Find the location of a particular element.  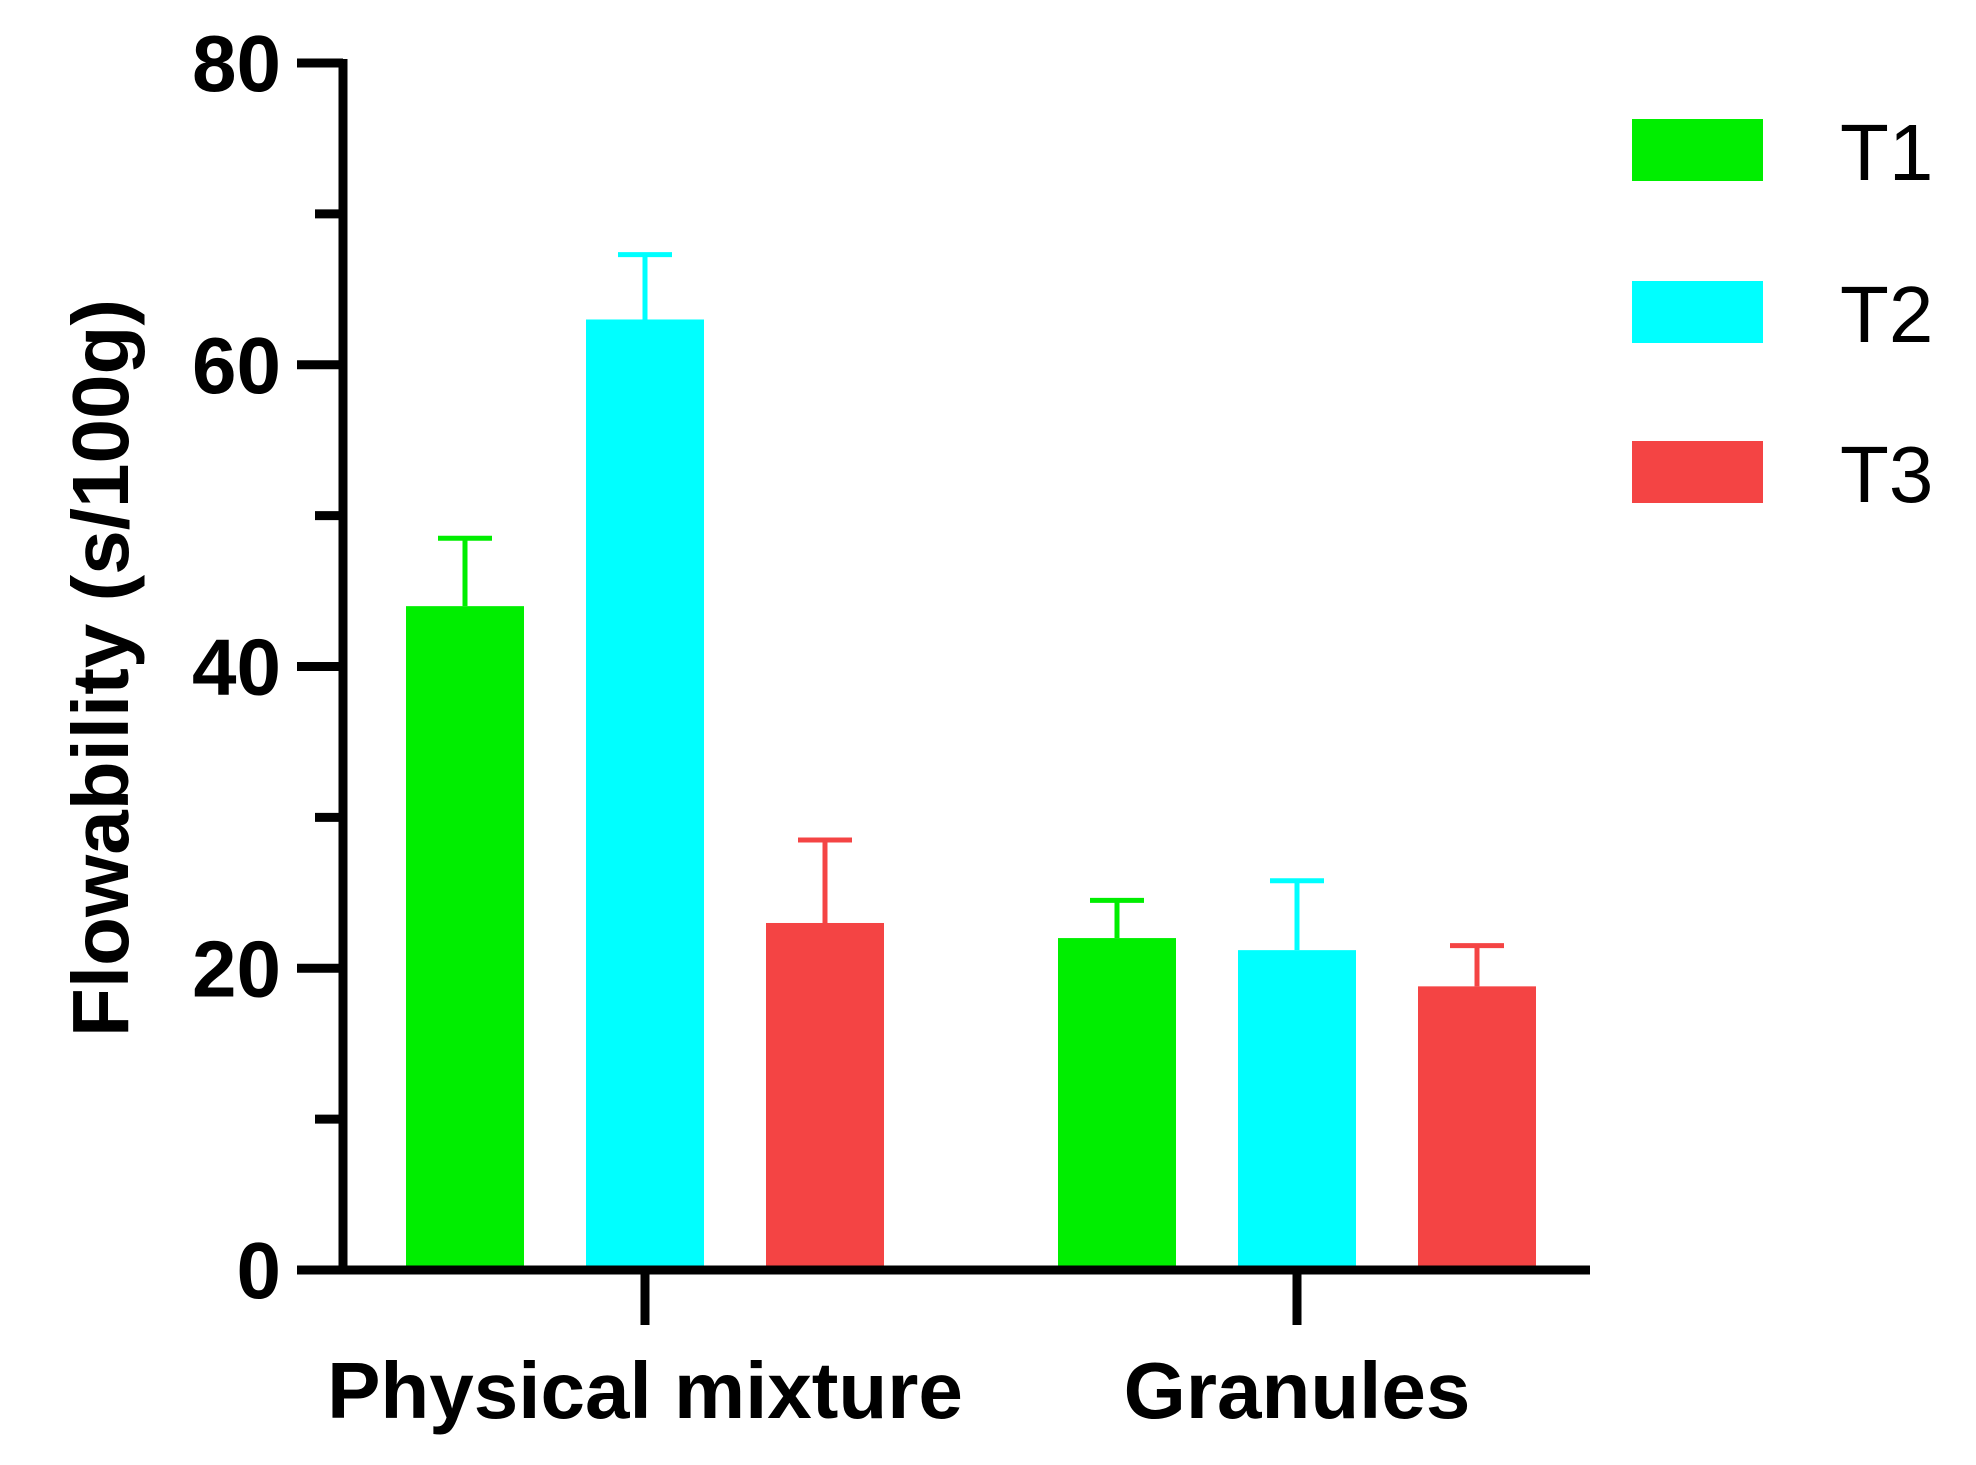

bar-t2-physical-mixture is located at coordinates (645, 794).